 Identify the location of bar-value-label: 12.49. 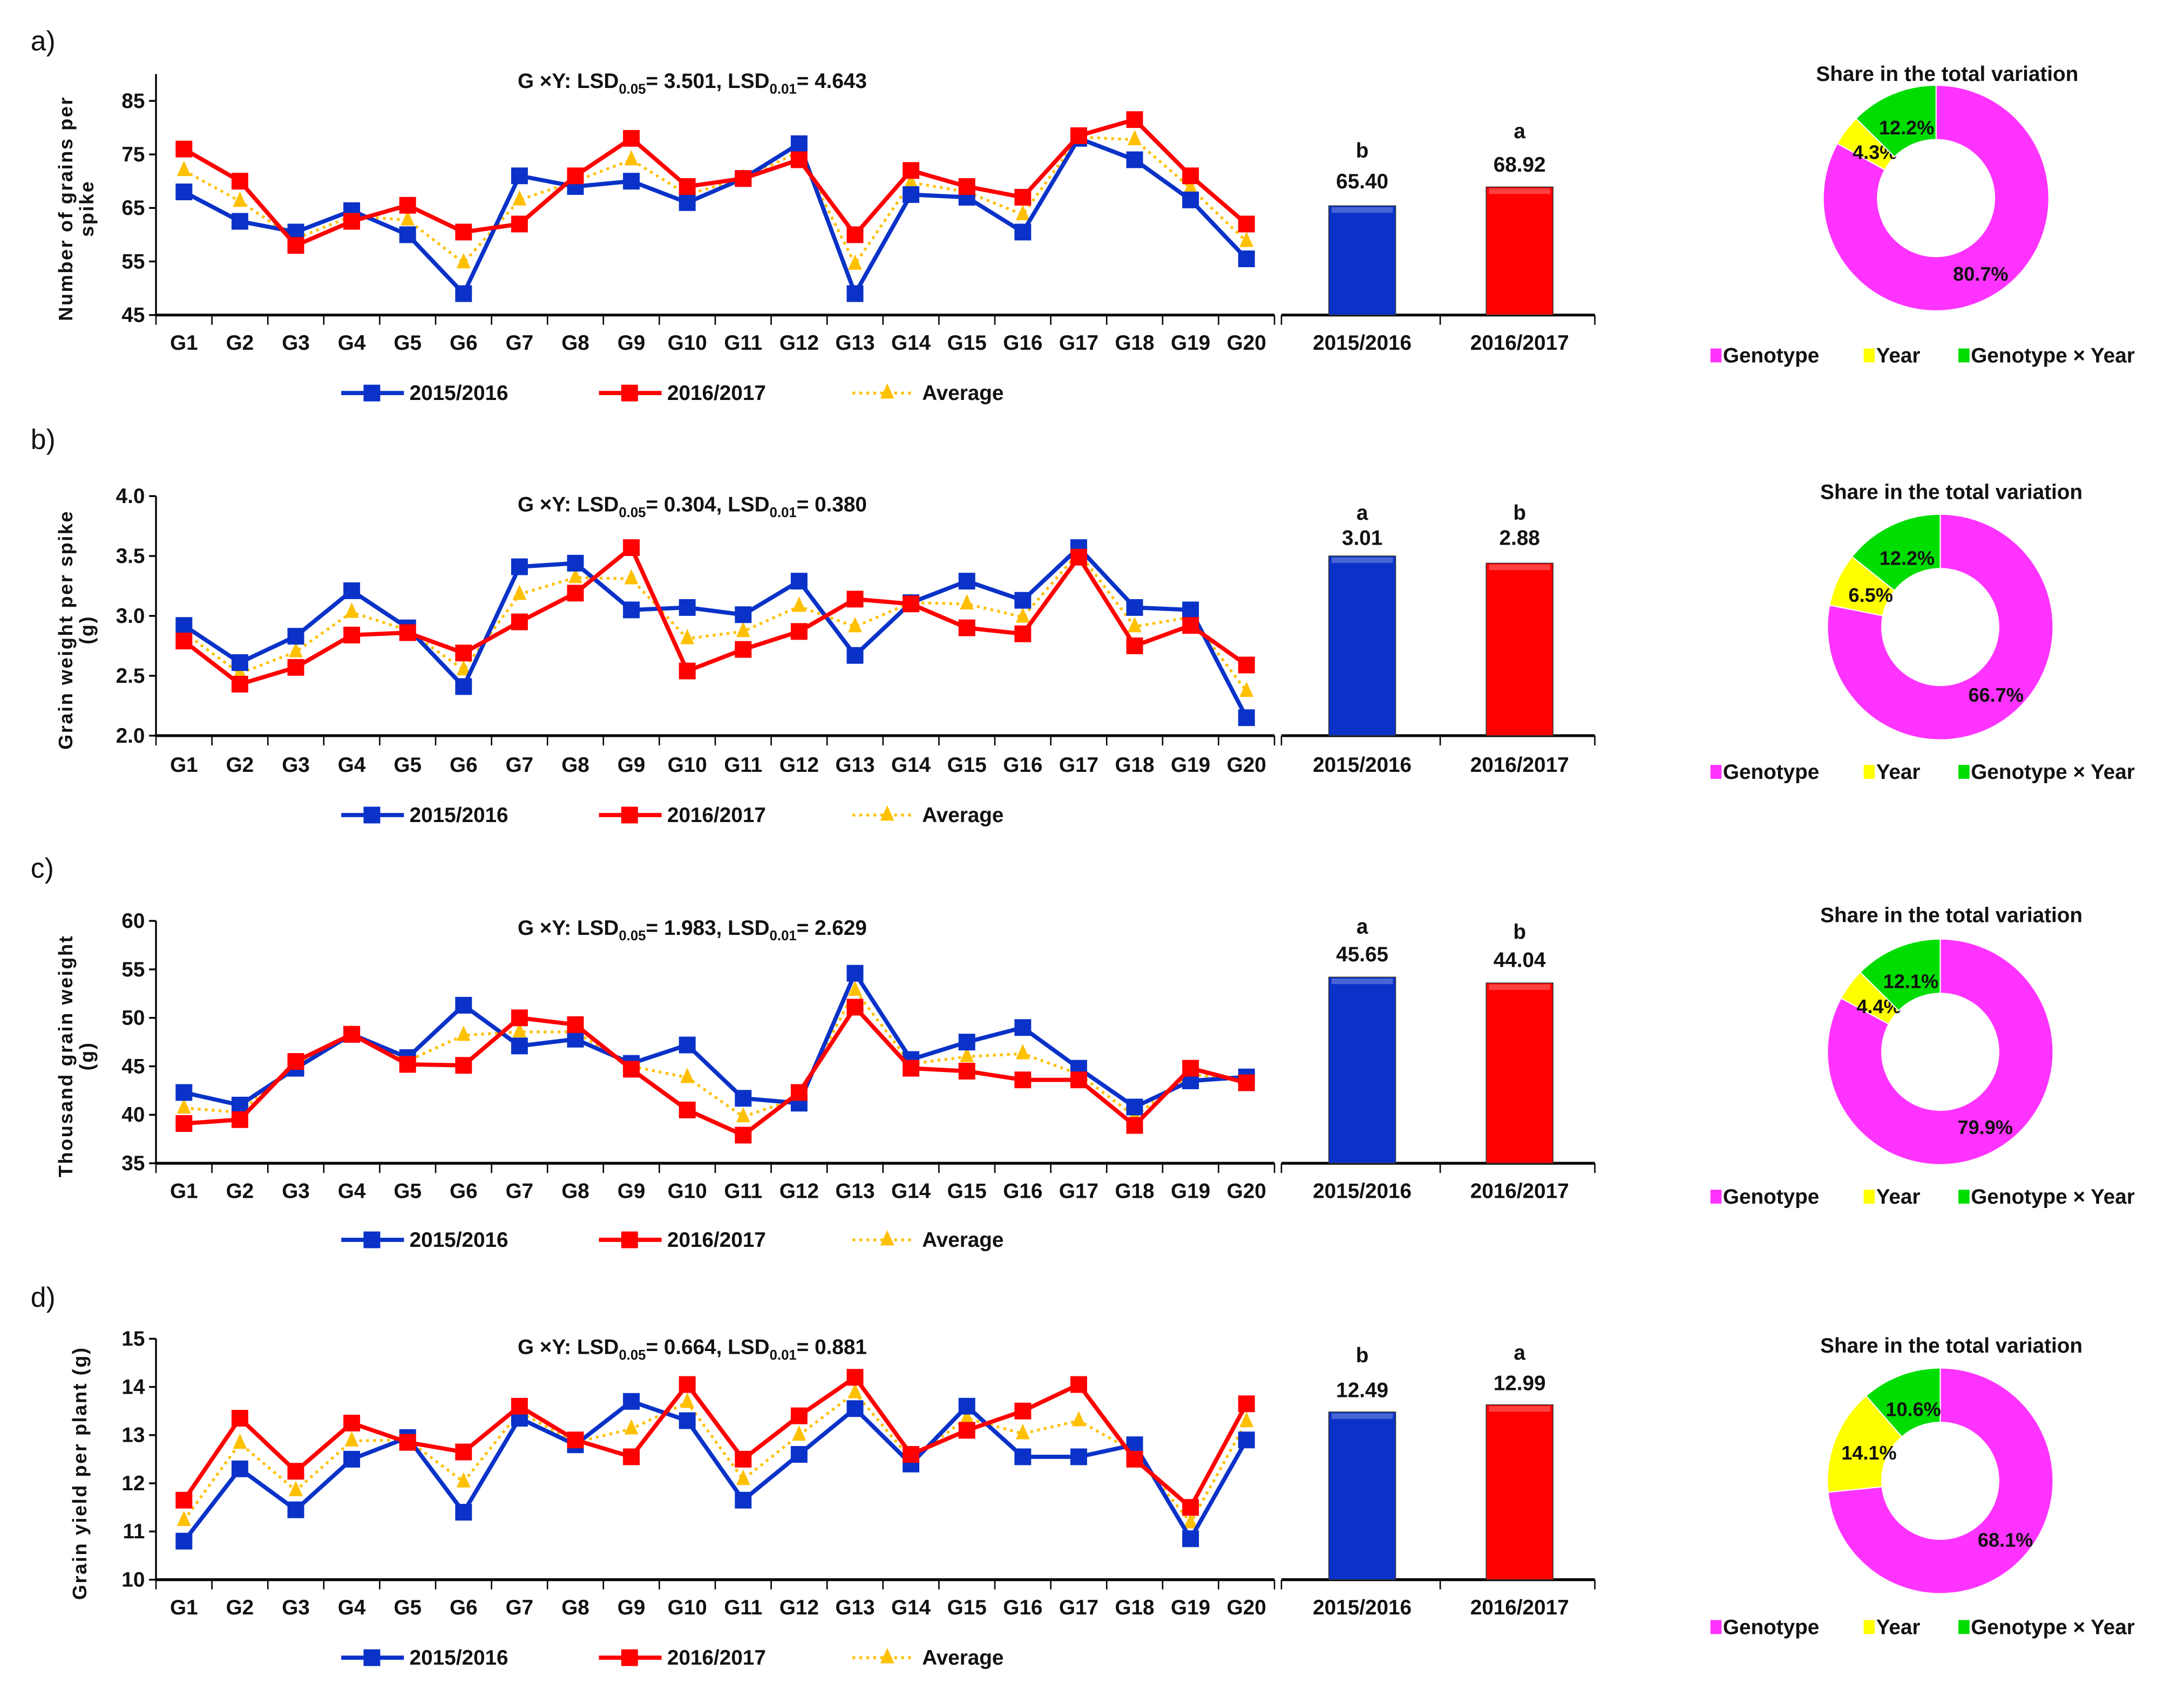
(1362, 1390).